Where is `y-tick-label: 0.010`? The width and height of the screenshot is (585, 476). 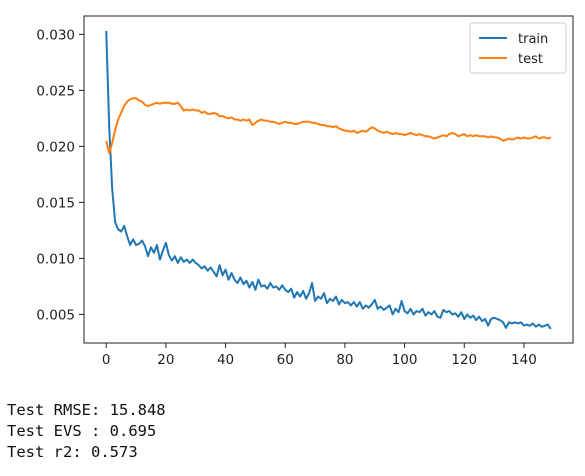
y-tick-label: 0.010 is located at coordinates (55, 259).